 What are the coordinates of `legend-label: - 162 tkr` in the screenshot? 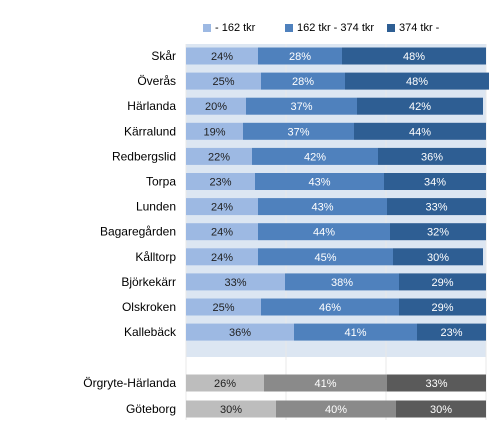 It's located at (235, 28).